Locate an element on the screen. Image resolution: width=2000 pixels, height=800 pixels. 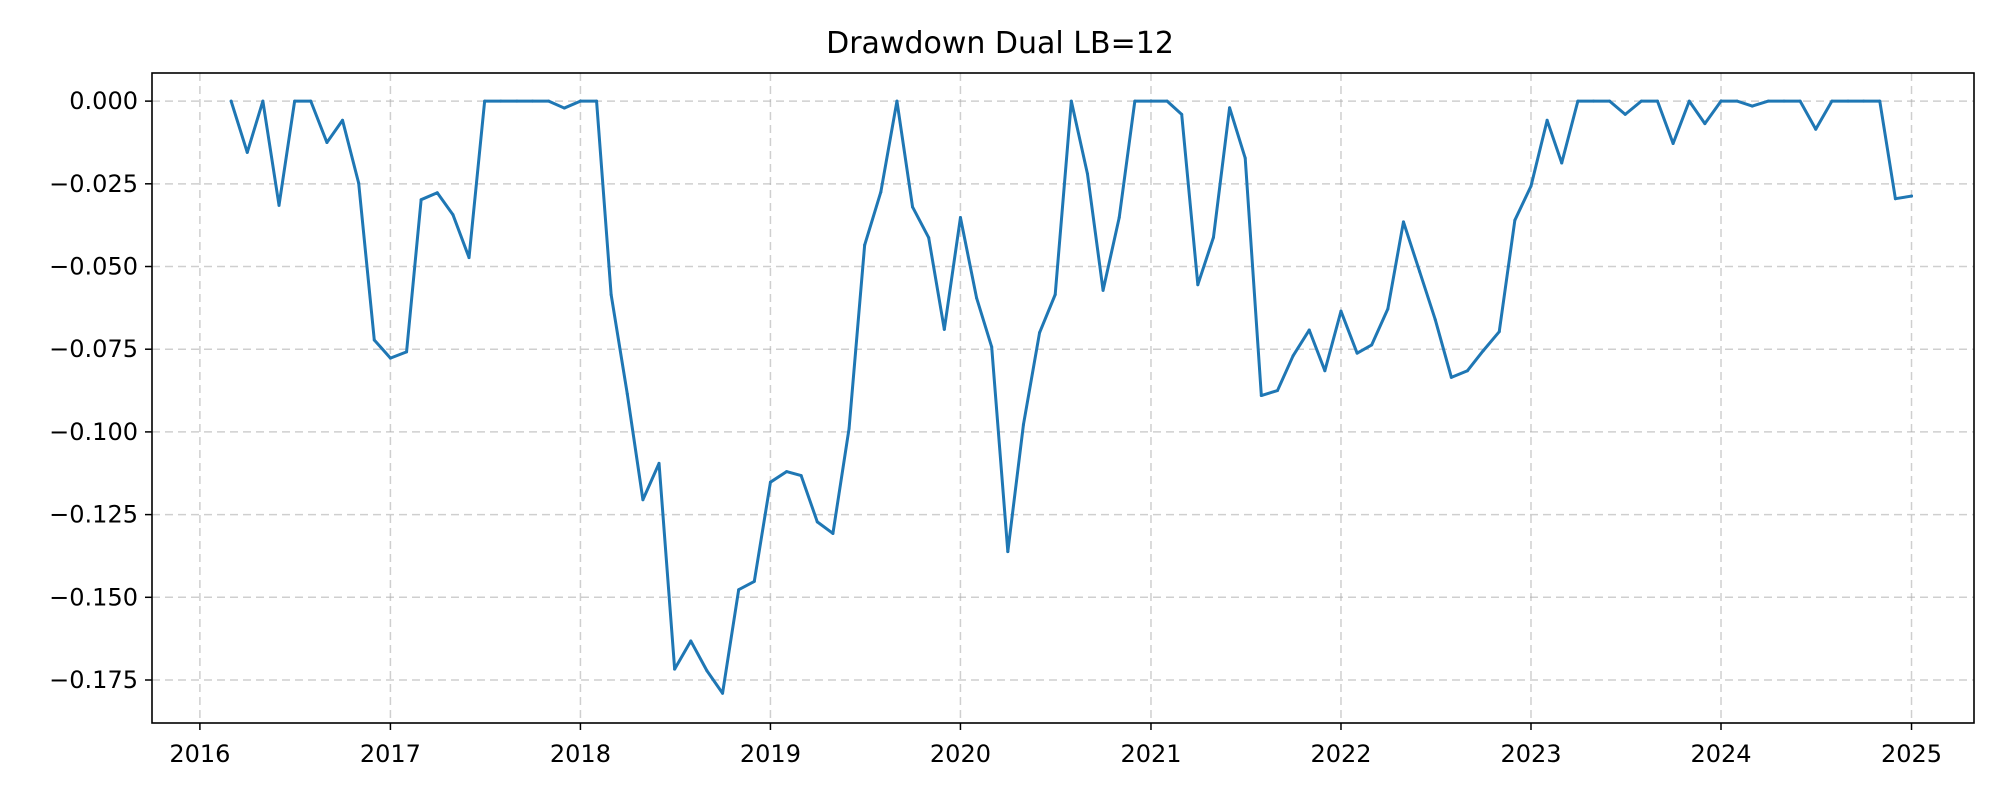
x-tick-label: 2020 is located at coordinates (960, 754).